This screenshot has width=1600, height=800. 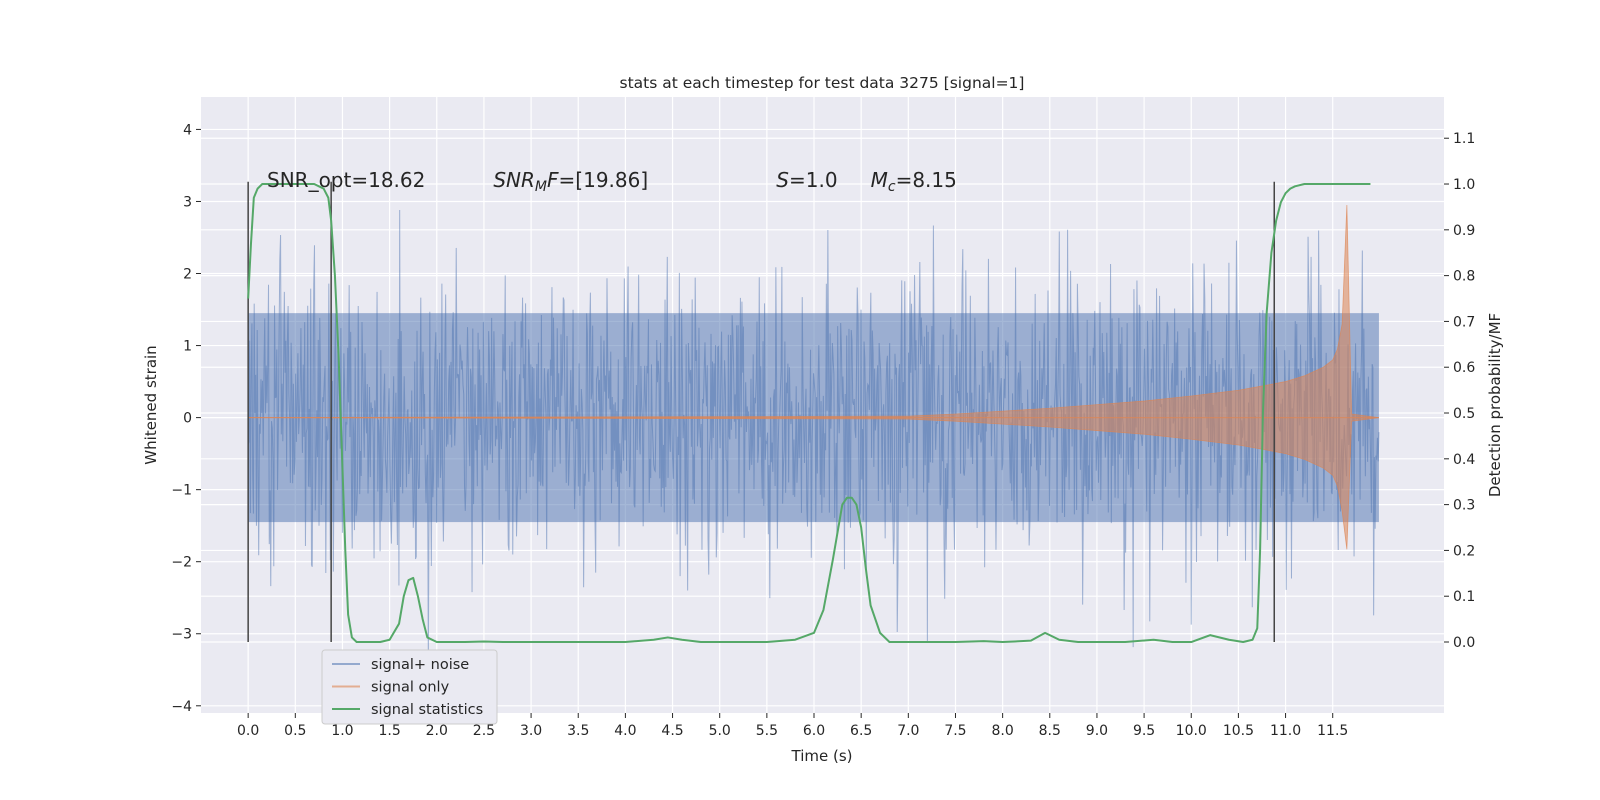 I want to click on x-tick-label: 9.5, so click(x=1144, y=731).